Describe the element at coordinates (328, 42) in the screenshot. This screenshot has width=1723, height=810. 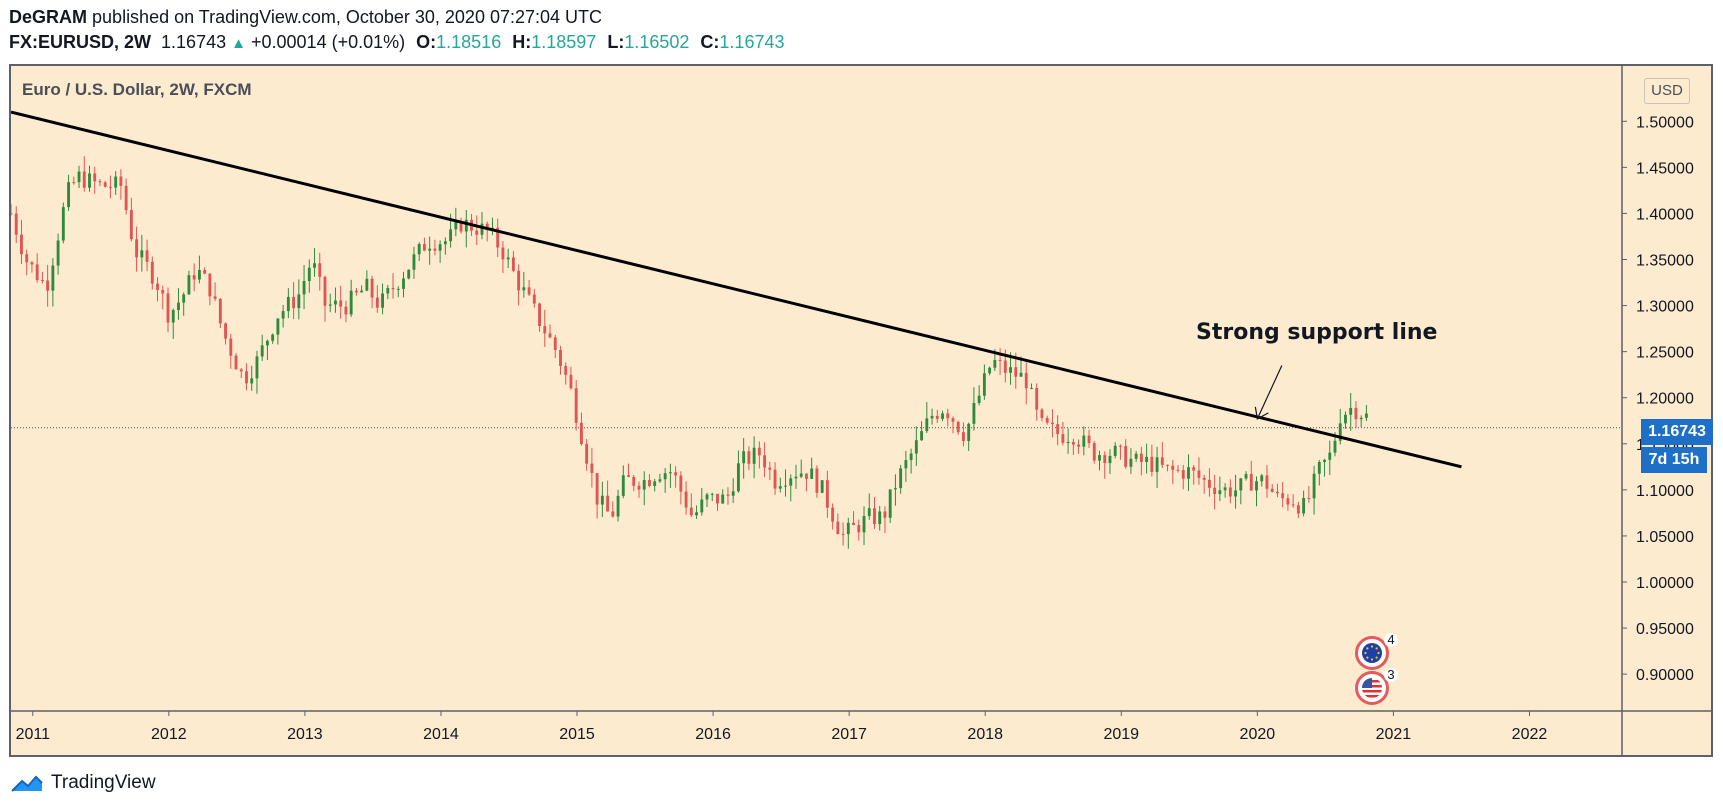
I see `price-change: +0.00014 (+0.01%)` at that location.